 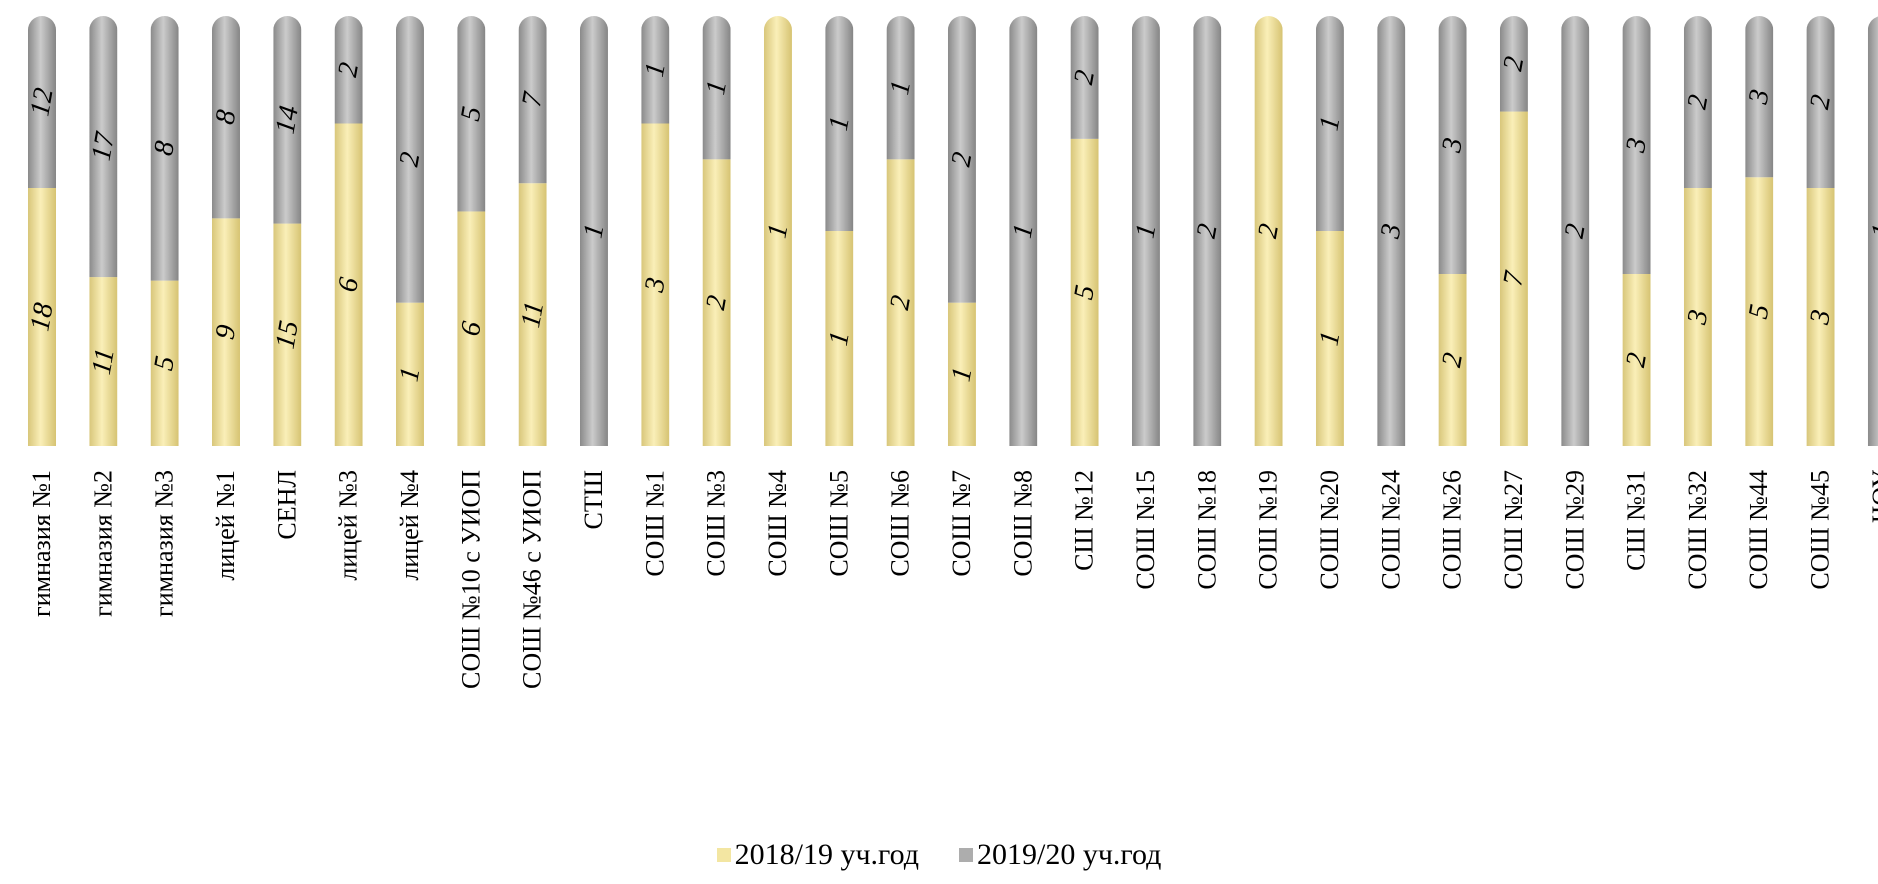 What do you see at coordinates (103, 361) in the screenshot?
I see `data-label: 11` at bounding box center [103, 361].